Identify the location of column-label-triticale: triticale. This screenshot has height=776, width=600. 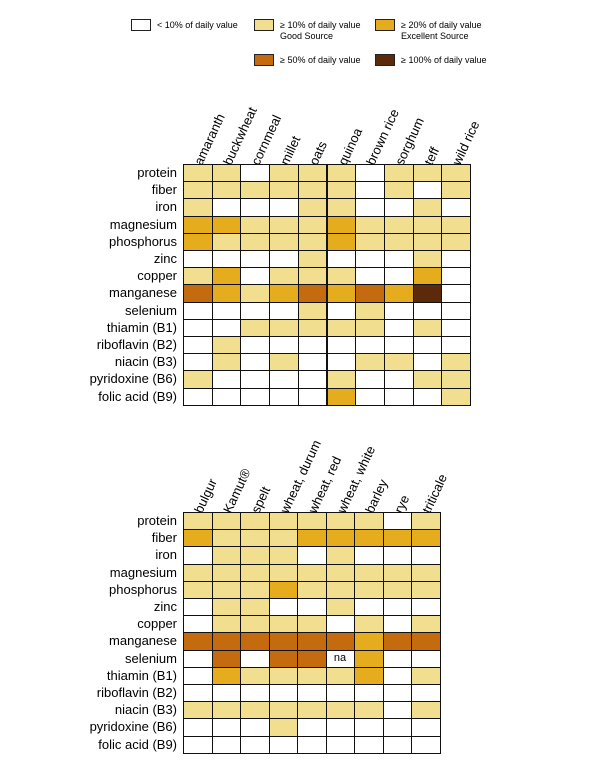
(435, 493).